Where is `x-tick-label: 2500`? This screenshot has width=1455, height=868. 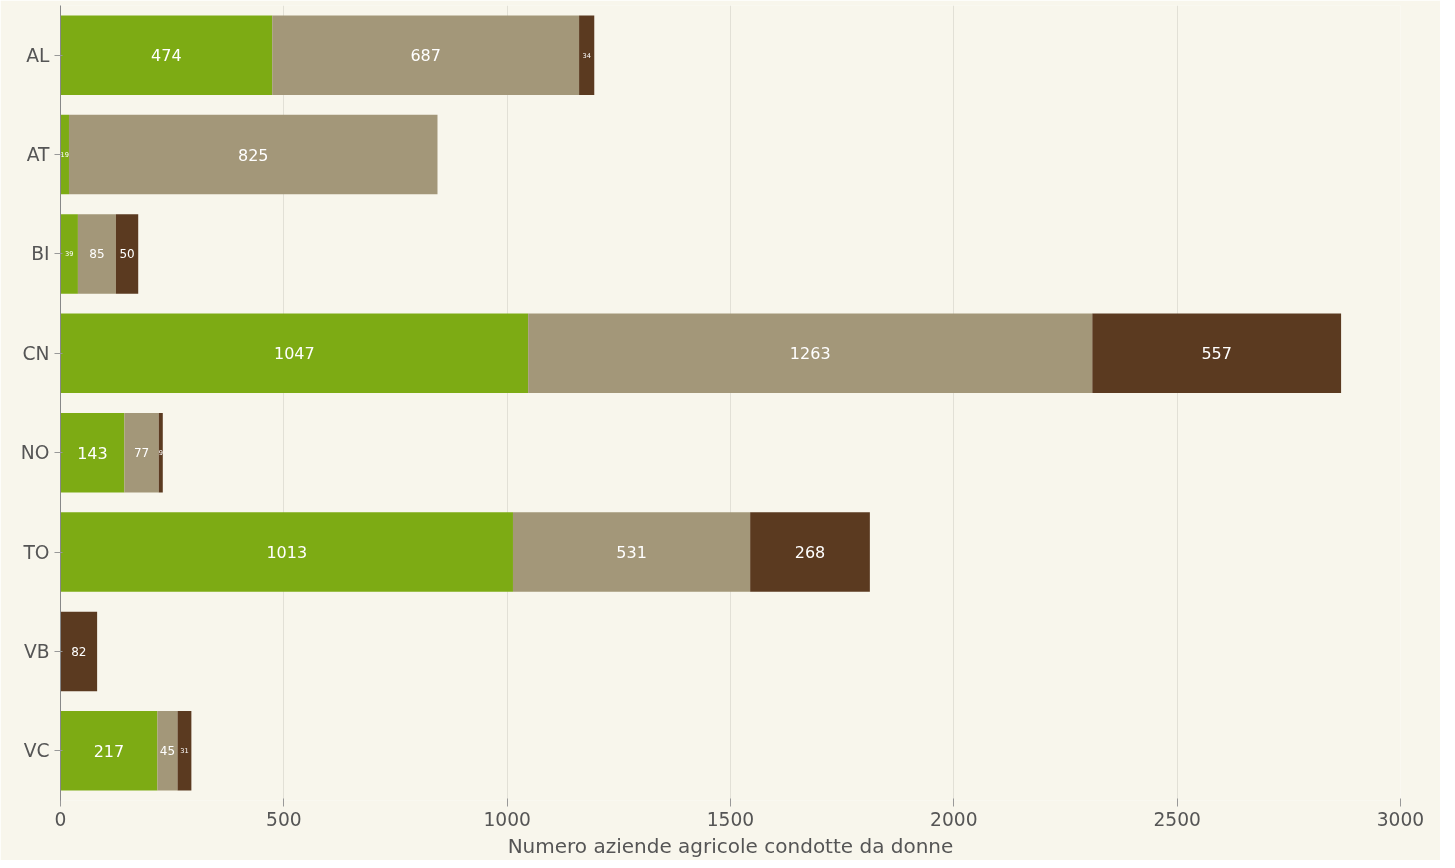 x-tick-label: 2500 is located at coordinates (1177, 819).